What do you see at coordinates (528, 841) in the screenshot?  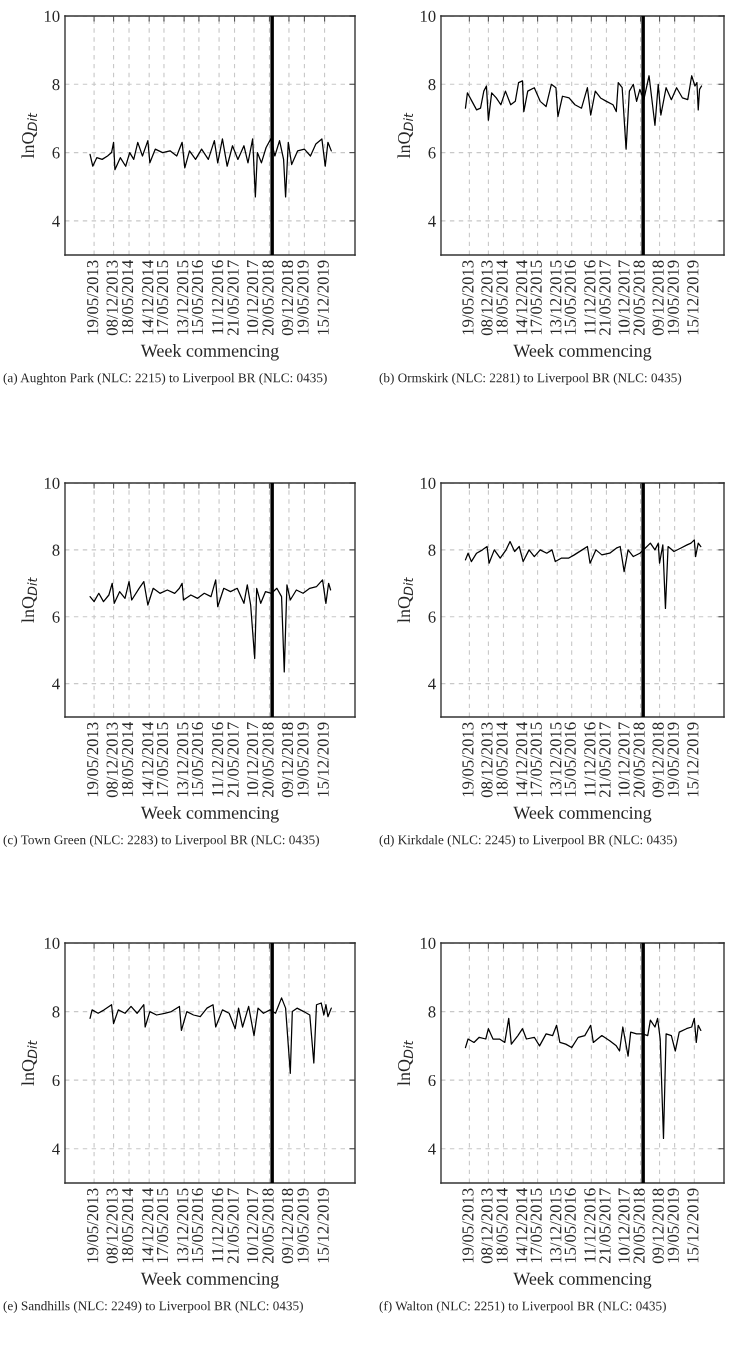 I see `text: (d) Kirkdale (NLC: 2245) to Liverpool BR (NLC: 0435)` at bounding box center [528, 841].